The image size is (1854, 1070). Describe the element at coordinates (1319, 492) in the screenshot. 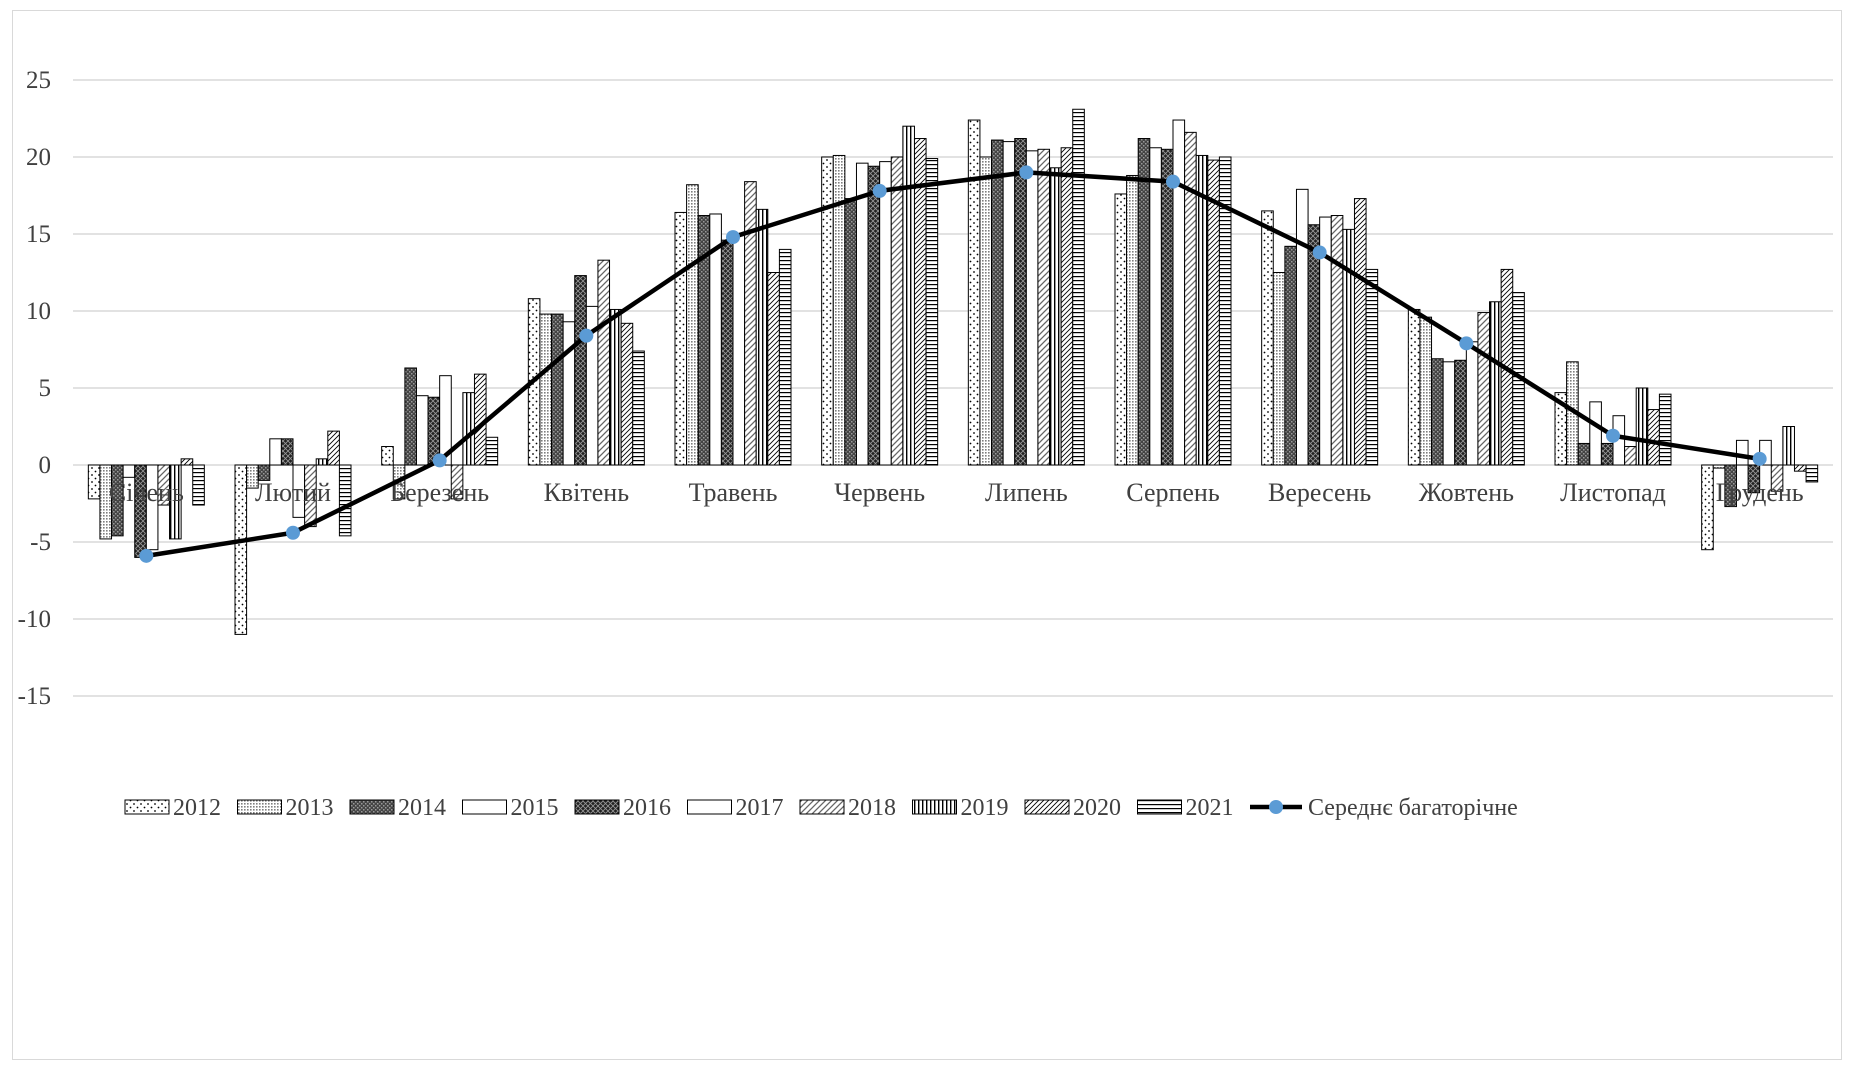

I see `category-label: Вересень` at that location.